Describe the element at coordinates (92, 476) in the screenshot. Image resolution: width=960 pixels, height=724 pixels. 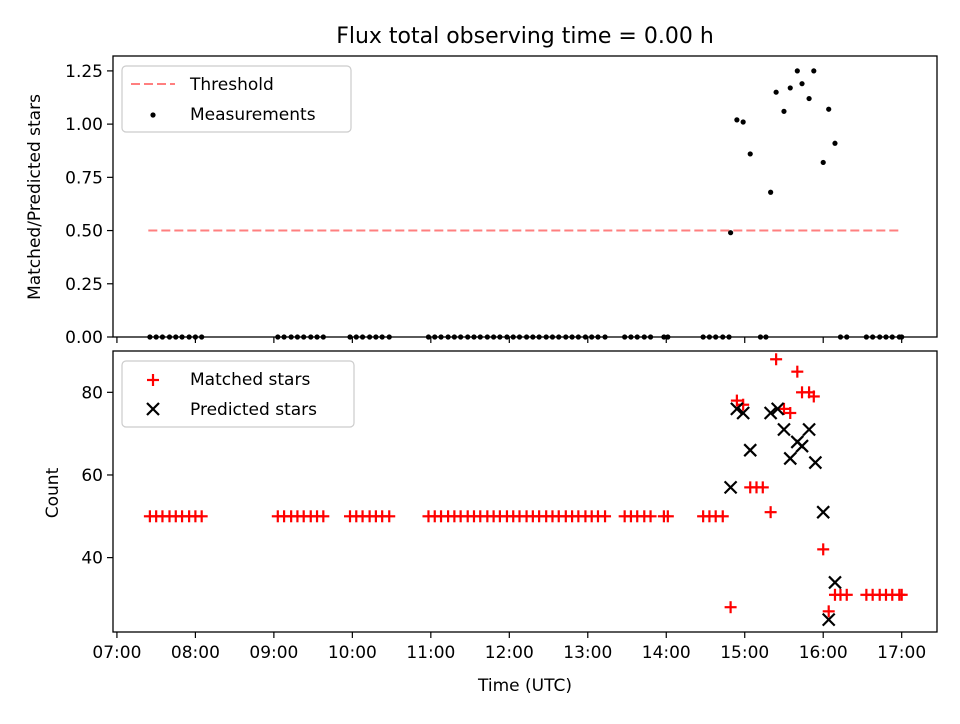
I see `bottom-y-tick-label: 60` at that location.